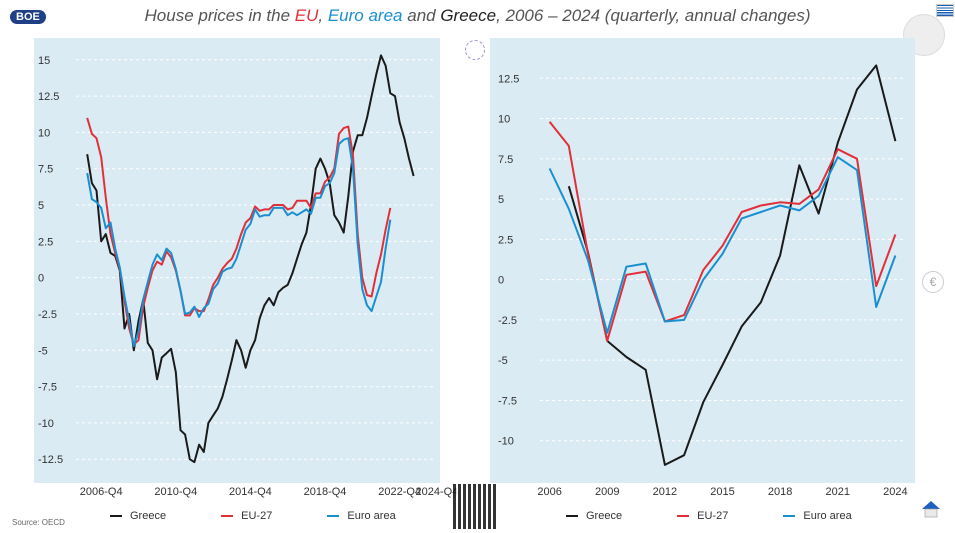  What do you see at coordinates (50, 460) in the screenshot?
I see `y-tick-label: -12.5` at bounding box center [50, 460].